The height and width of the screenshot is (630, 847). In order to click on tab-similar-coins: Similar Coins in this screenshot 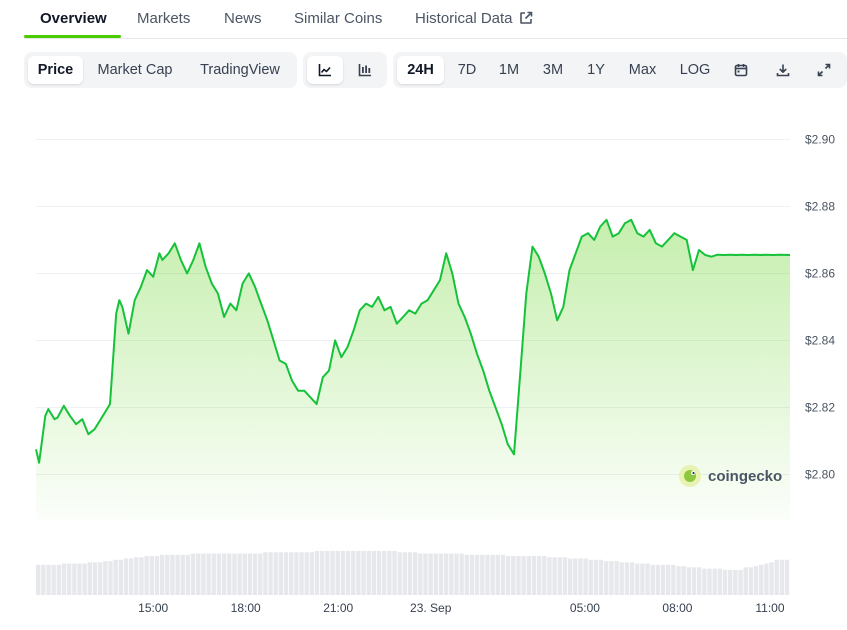, I will do `click(338, 18)`.